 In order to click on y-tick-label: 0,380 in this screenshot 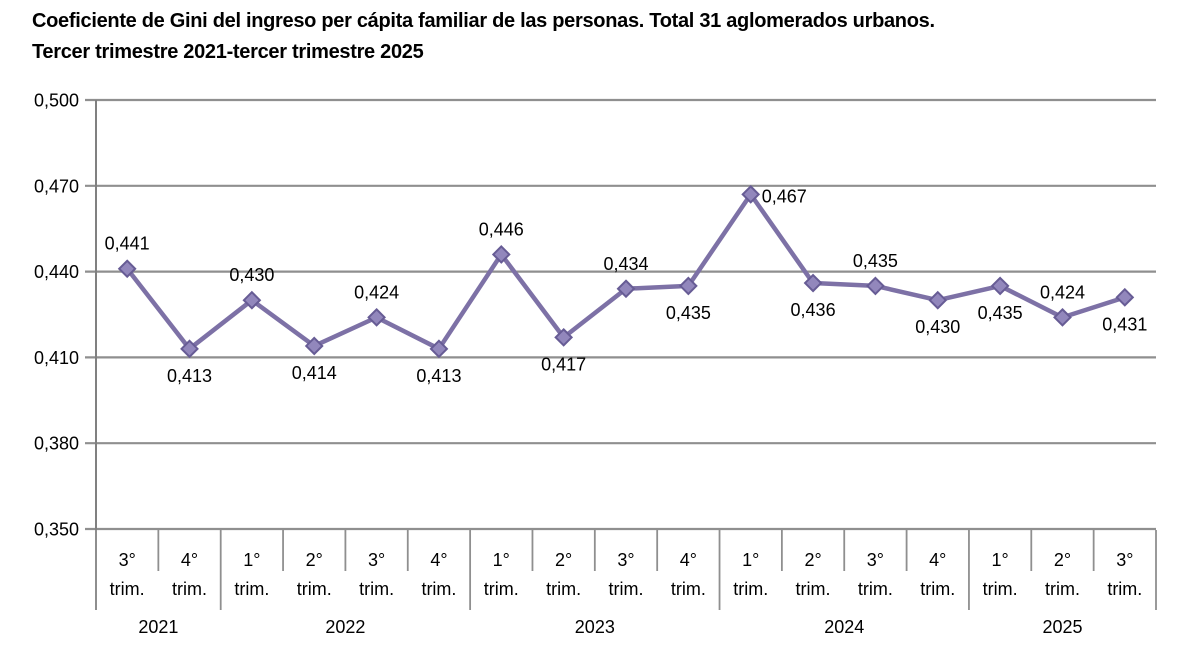, I will do `click(56, 444)`.